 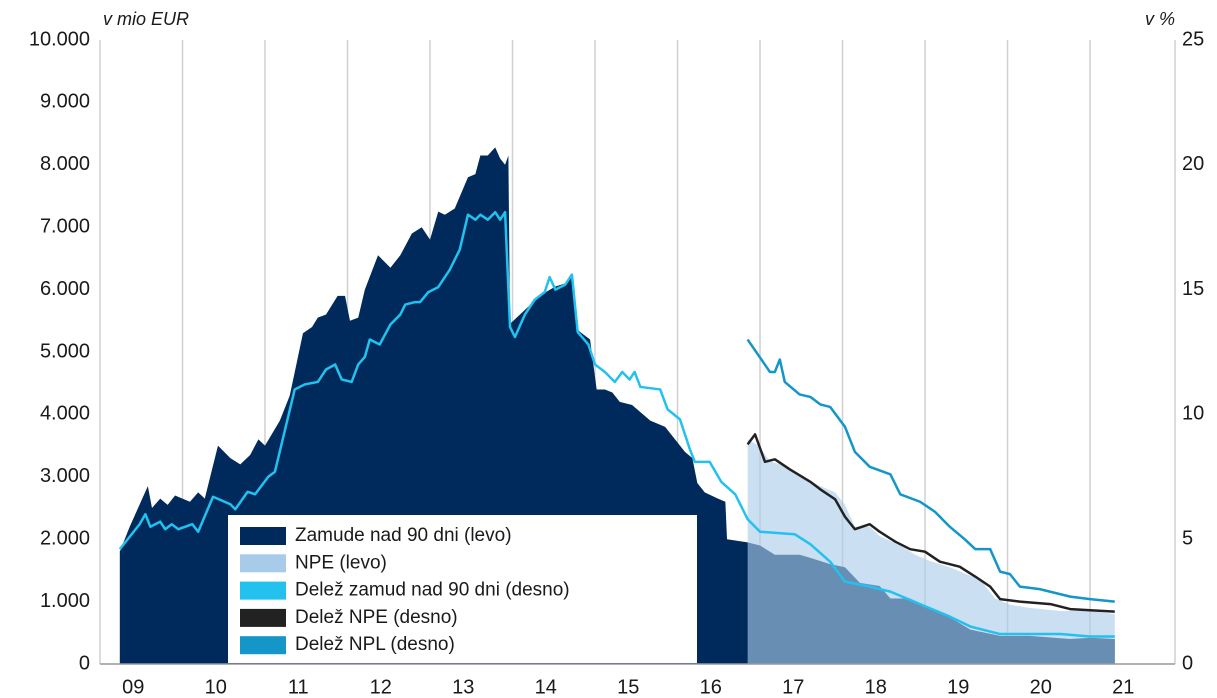 I want to click on x-tick-label: 15, so click(x=628, y=687).